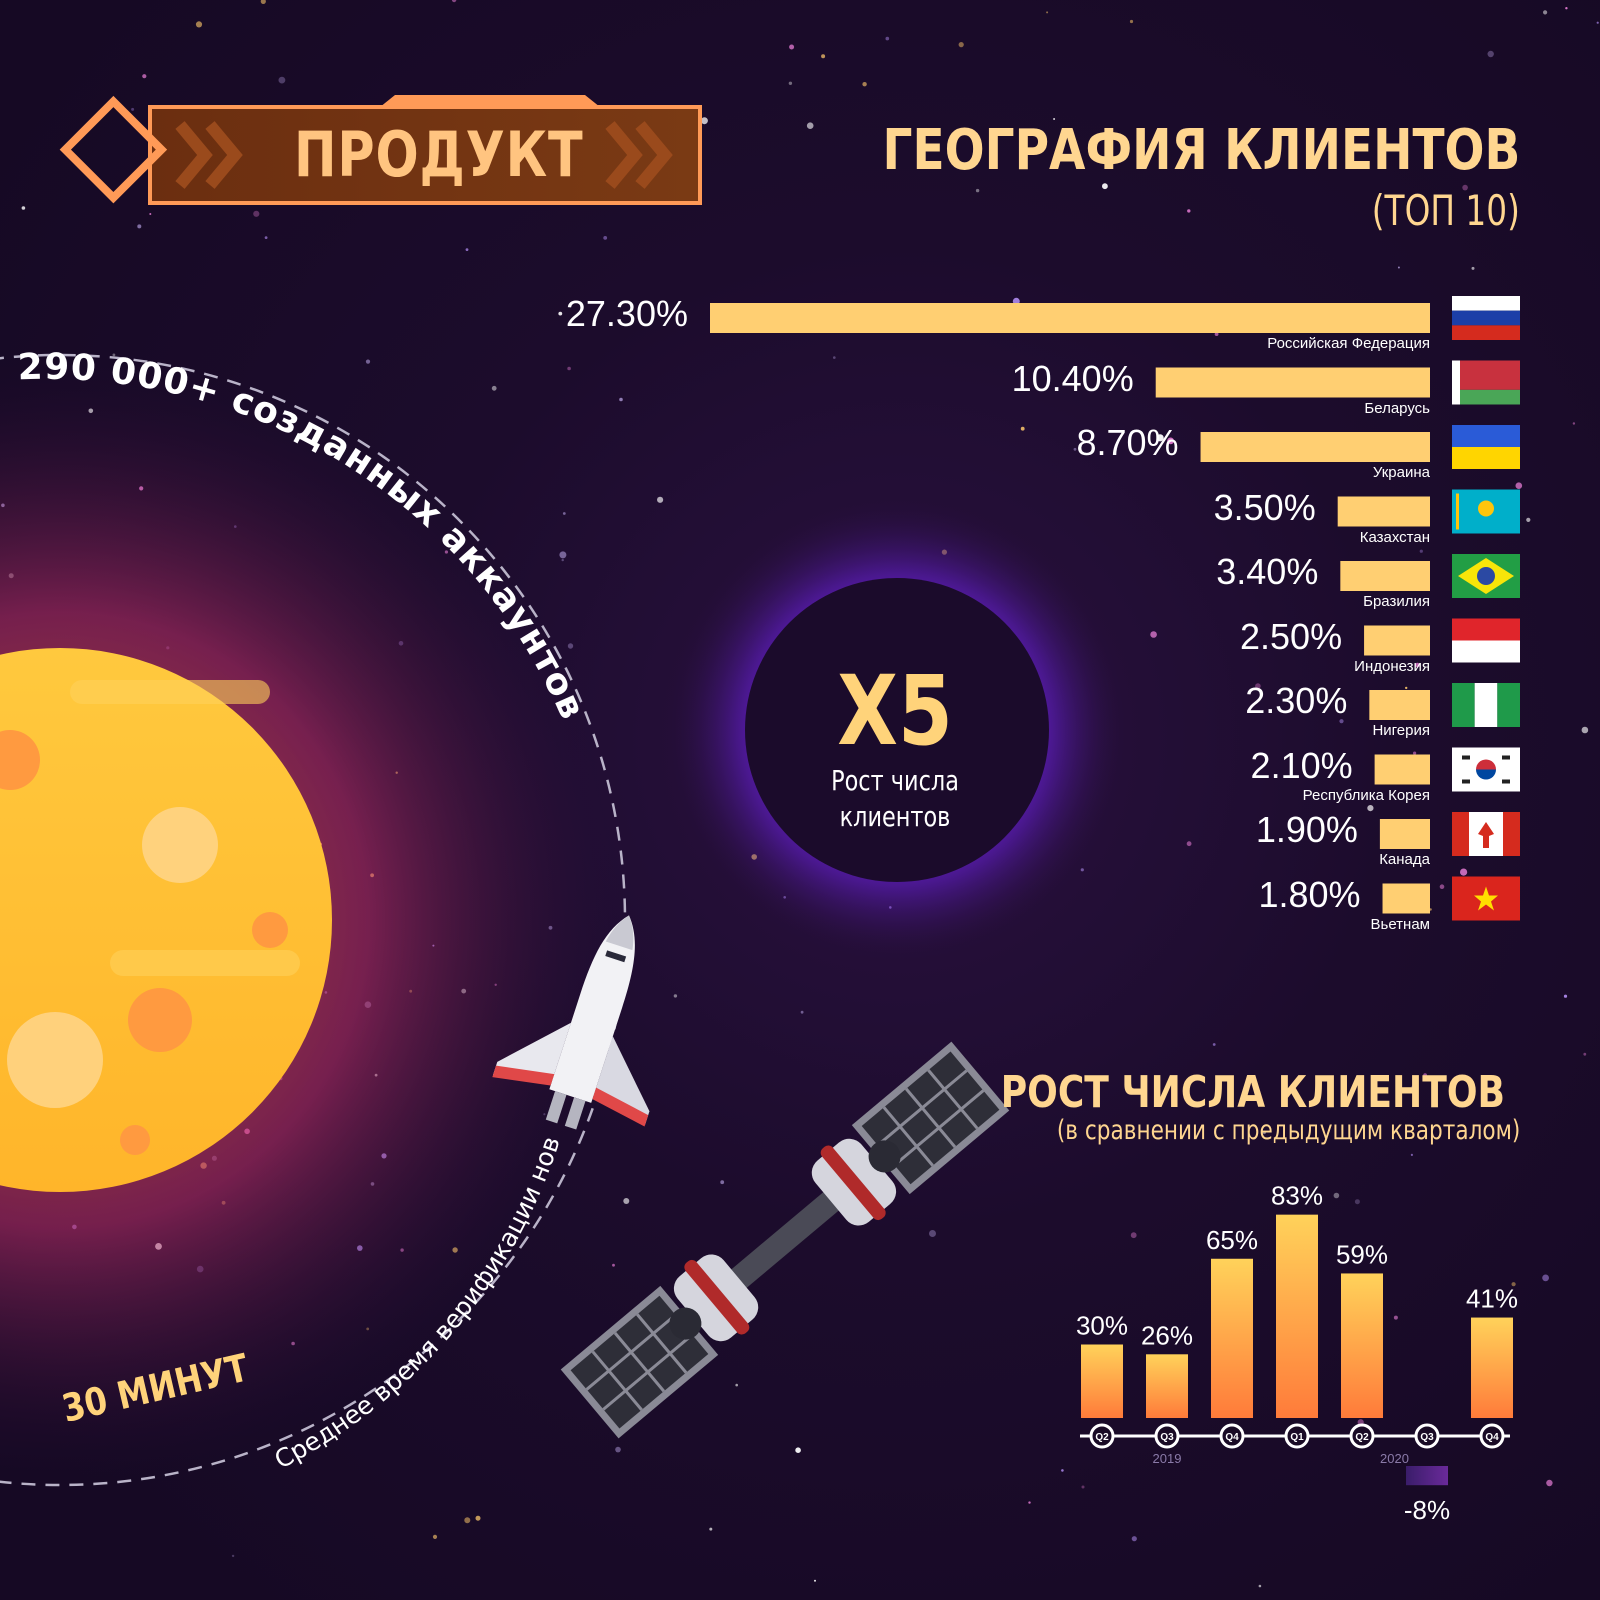 This screenshot has width=1600, height=1600. I want to click on growth-bar-value: 30%, so click(1102, 1326).